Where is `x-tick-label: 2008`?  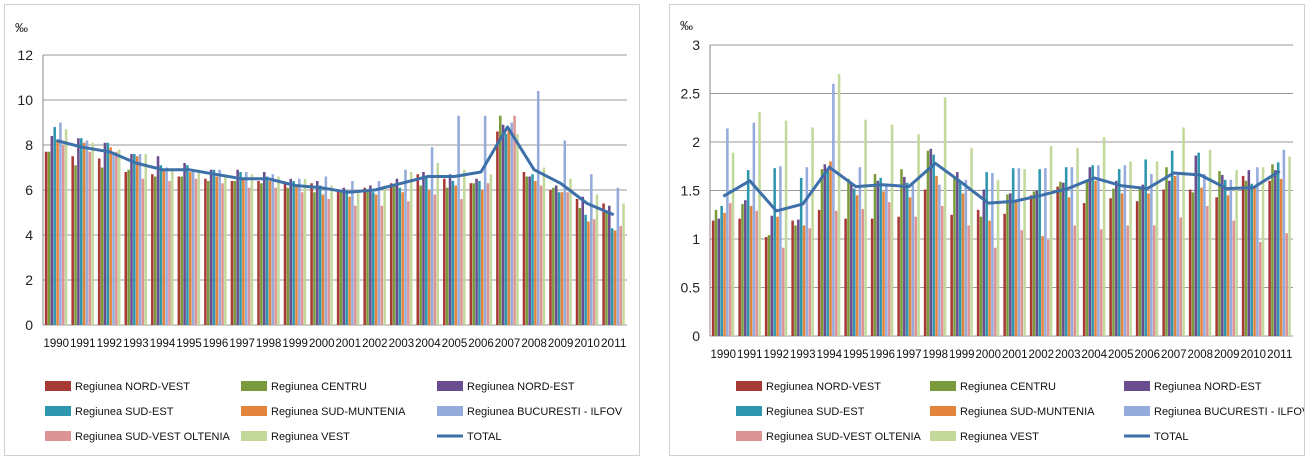 x-tick-label: 2008 is located at coordinates (1201, 354).